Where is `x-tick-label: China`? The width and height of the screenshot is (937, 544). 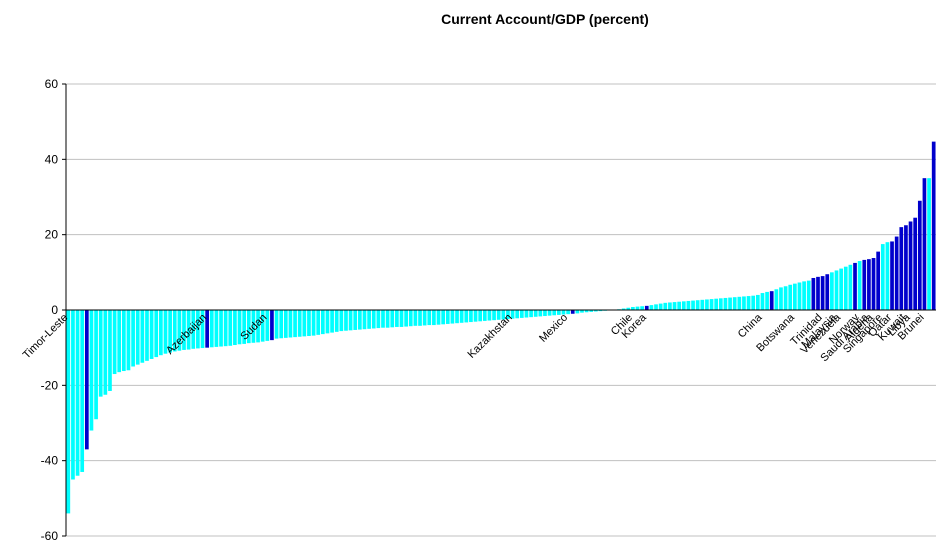
x-tick-label: China is located at coordinates (750, 325).